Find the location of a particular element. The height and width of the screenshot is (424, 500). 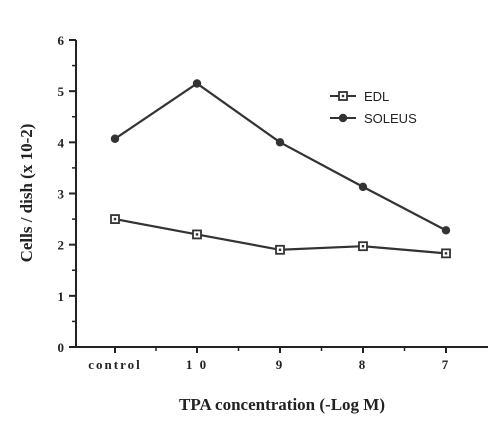

x-ticks: control 1 0 9 8 7 is located at coordinates (269, 359).